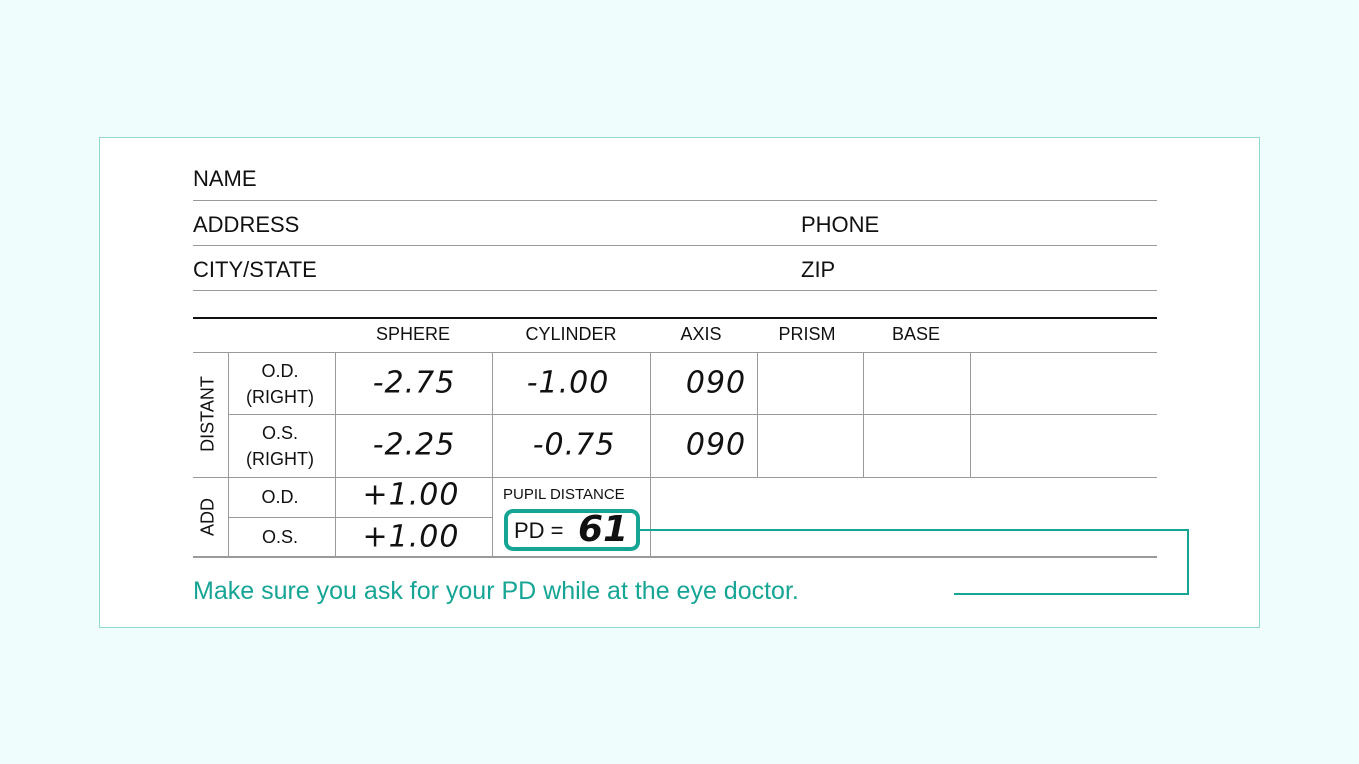  What do you see at coordinates (603, 529) in the screenshot?
I see `pd-value: 61` at bounding box center [603, 529].